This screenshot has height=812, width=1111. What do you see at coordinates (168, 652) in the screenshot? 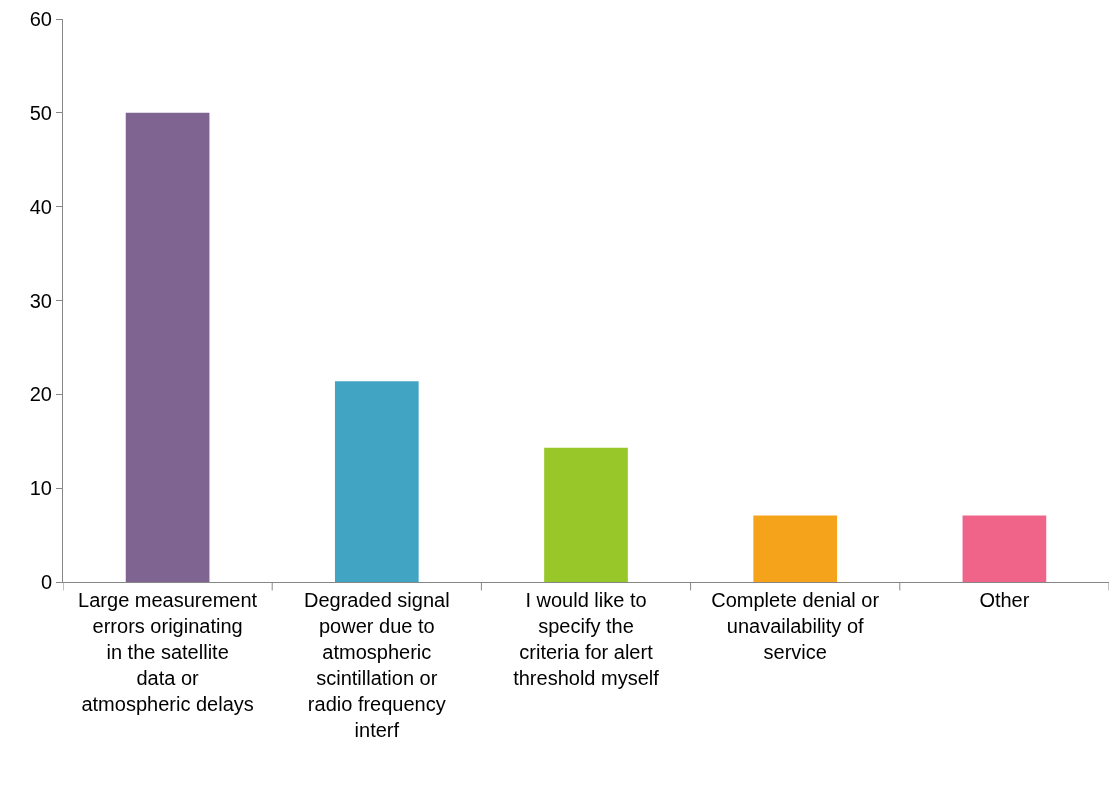
I see `x-tick-label: Large measurement errors originating in the satellite data or atmospheric delays` at bounding box center [168, 652].